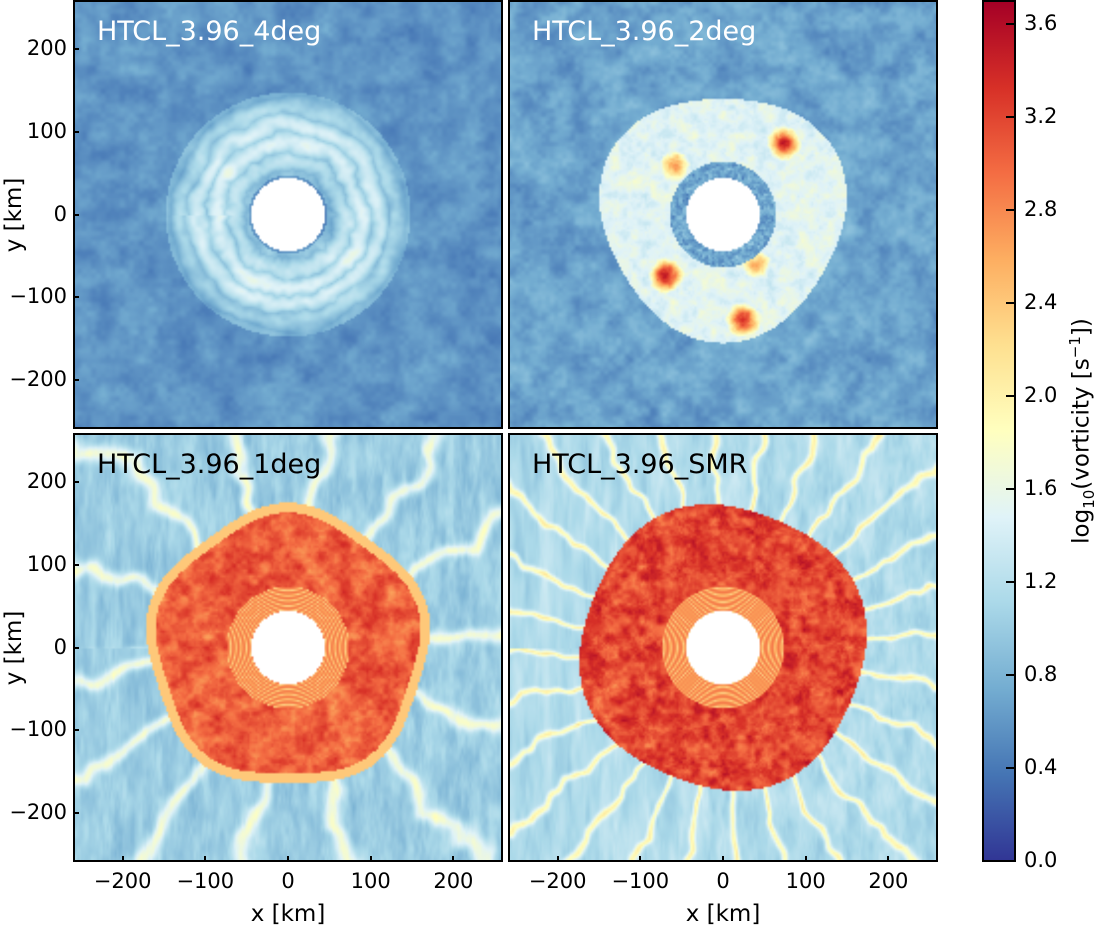 This screenshot has height=930, width=1100. I want to click on colorbar-label: log10(vorticity [s−1]), so click(1082, 431).